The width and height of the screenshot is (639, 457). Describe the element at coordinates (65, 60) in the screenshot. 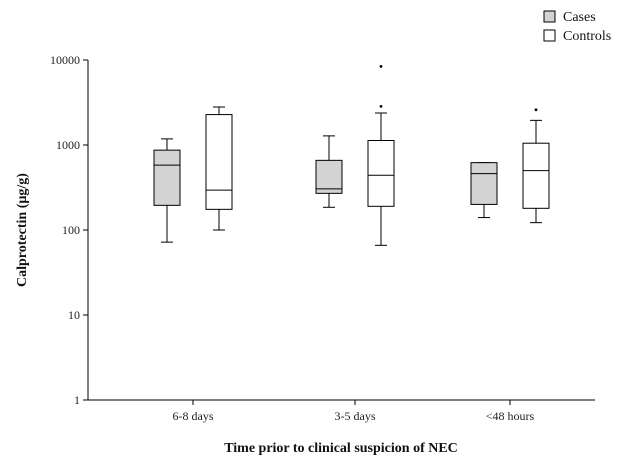

I see `y-tick-label: 10000` at that location.